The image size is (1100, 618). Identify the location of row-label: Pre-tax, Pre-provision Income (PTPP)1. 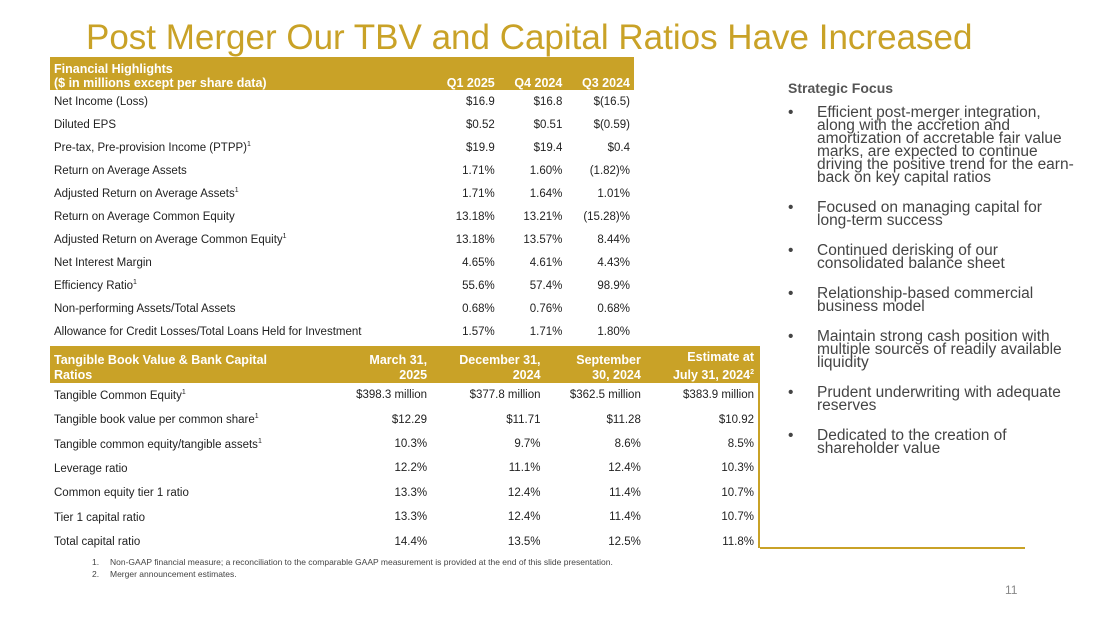
(152, 147).